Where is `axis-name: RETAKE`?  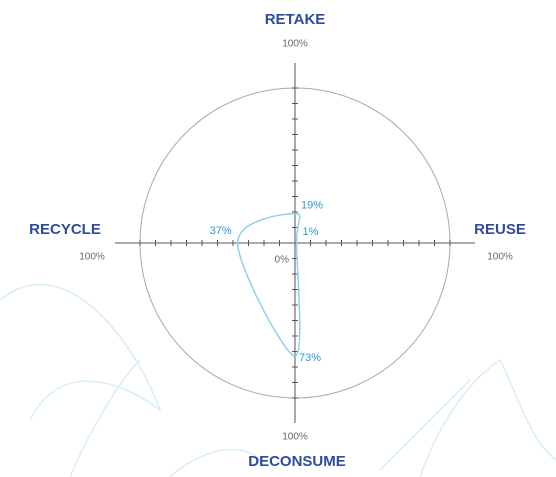
axis-name: RETAKE is located at coordinates (295, 19).